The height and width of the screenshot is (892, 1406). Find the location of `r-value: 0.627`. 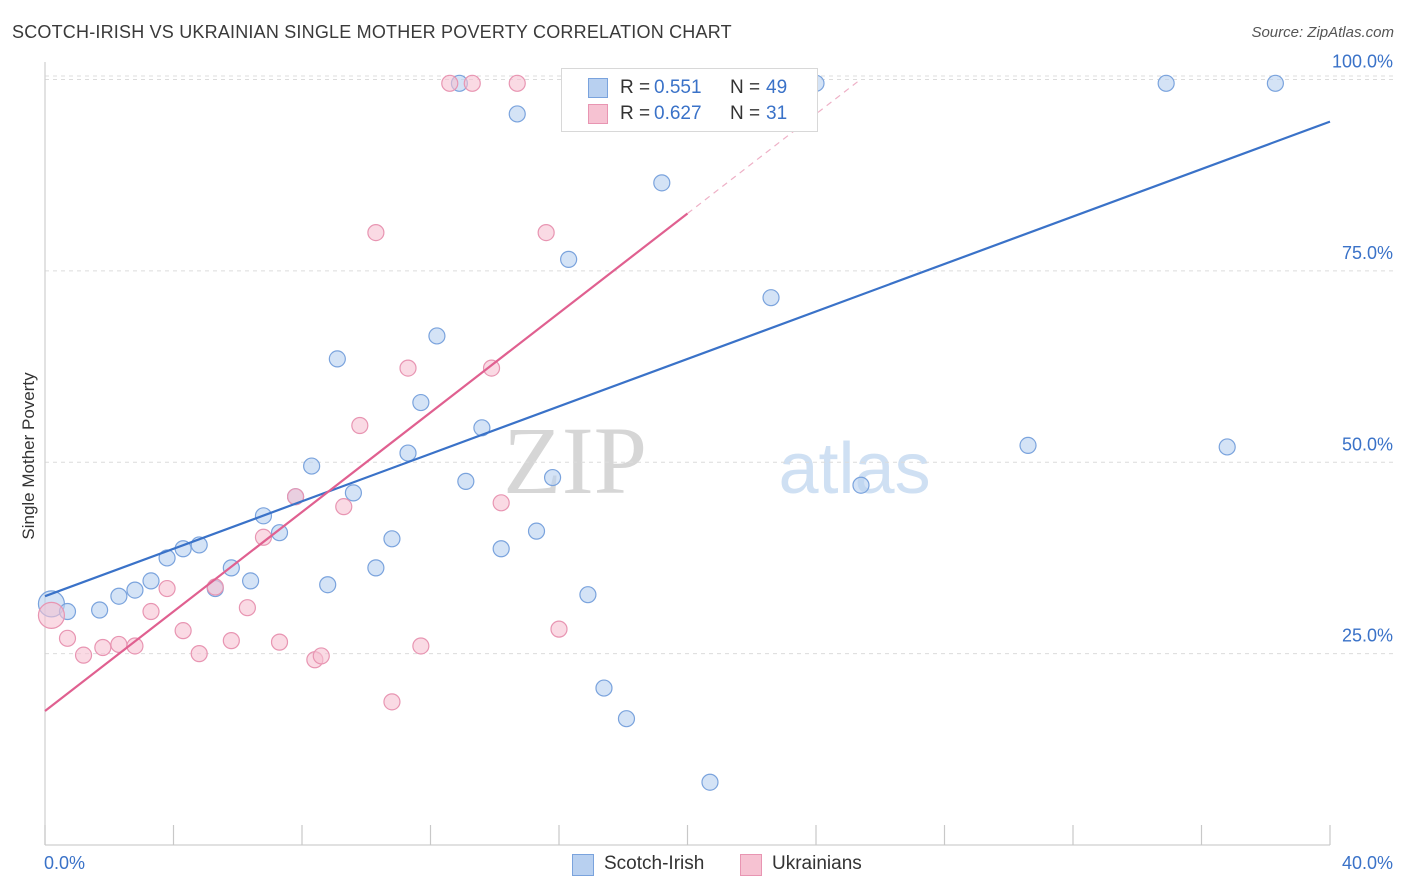

r-value: 0.627 is located at coordinates (678, 113).